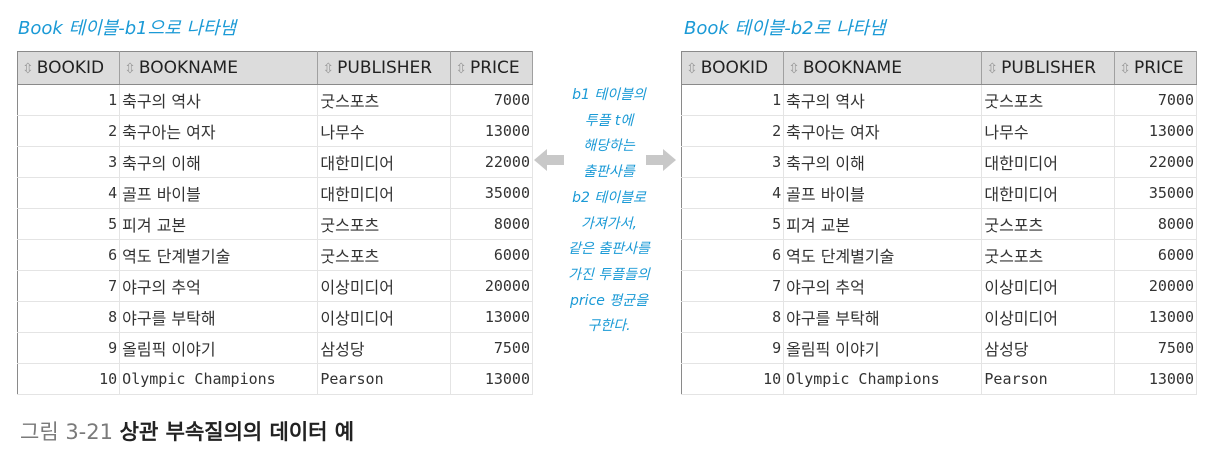 The width and height of the screenshot is (1210, 461). Describe the element at coordinates (1048, 348) in the screenshot. I see `cell-publisher: 삼성당` at that location.